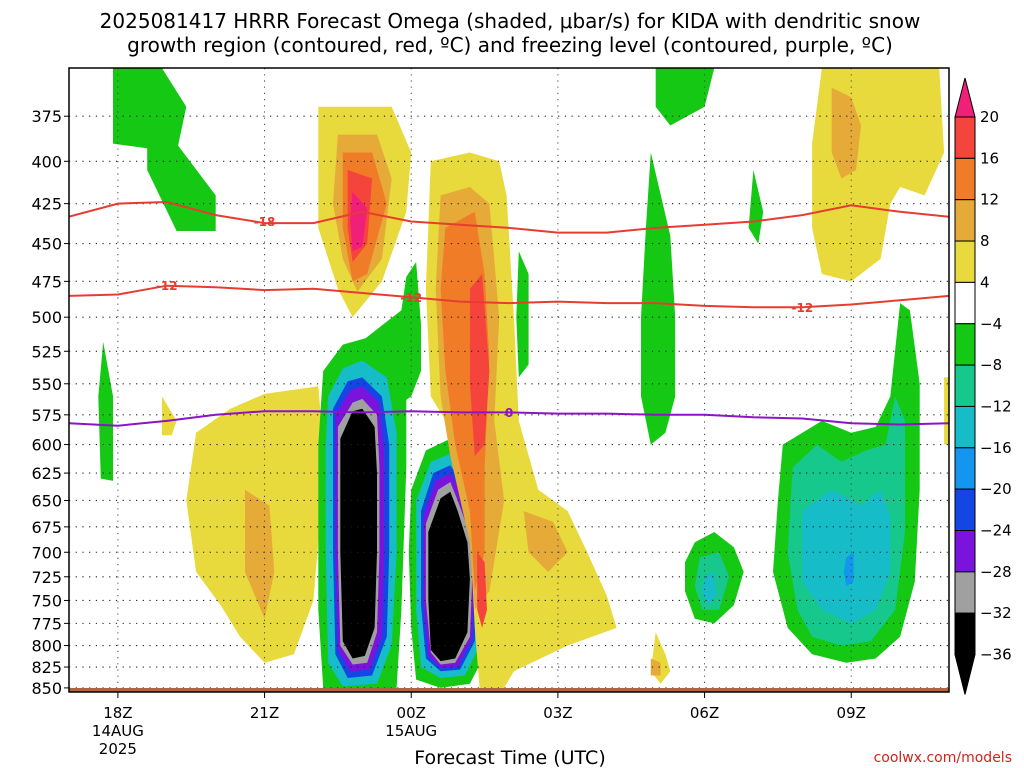  I want to click on x-tick-date-00Z: 15AUG, so click(411, 731).